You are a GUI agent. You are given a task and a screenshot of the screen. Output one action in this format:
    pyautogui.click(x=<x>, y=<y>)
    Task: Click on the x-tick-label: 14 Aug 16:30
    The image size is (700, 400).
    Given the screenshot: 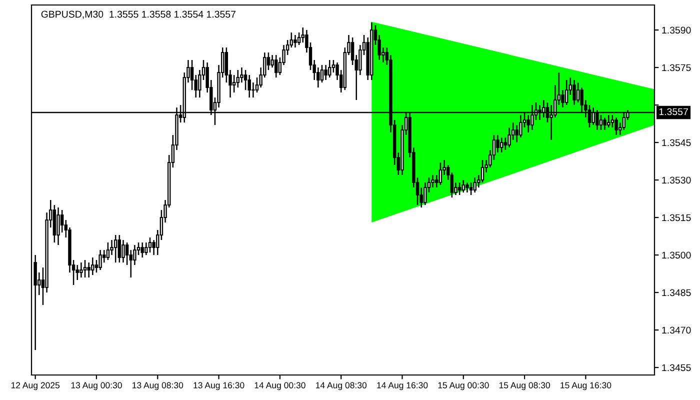 What is the action you would take?
    pyautogui.click(x=402, y=386)
    